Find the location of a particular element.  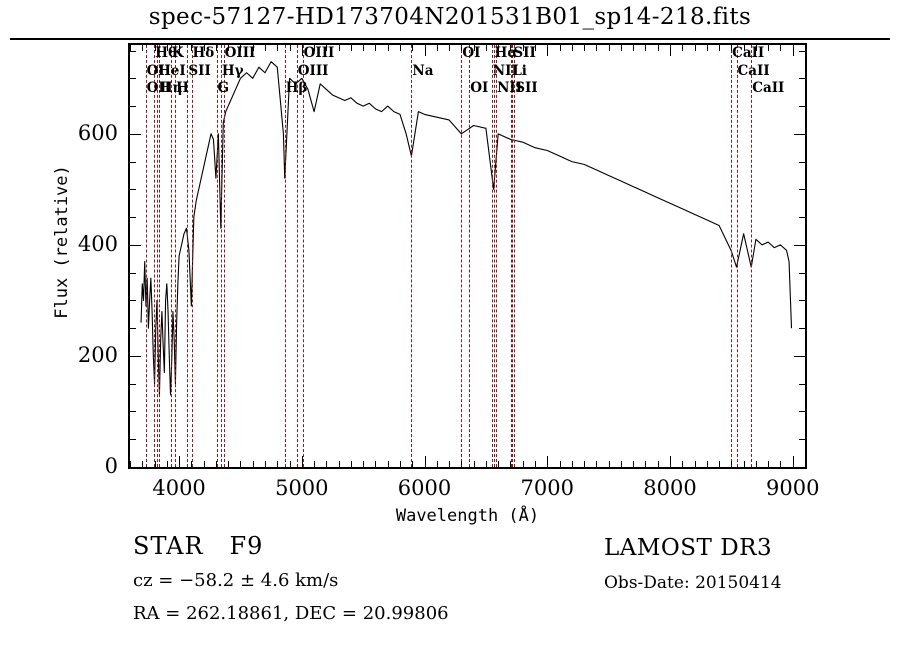

x-tick-label-4000: 4000 is located at coordinates (179, 488).